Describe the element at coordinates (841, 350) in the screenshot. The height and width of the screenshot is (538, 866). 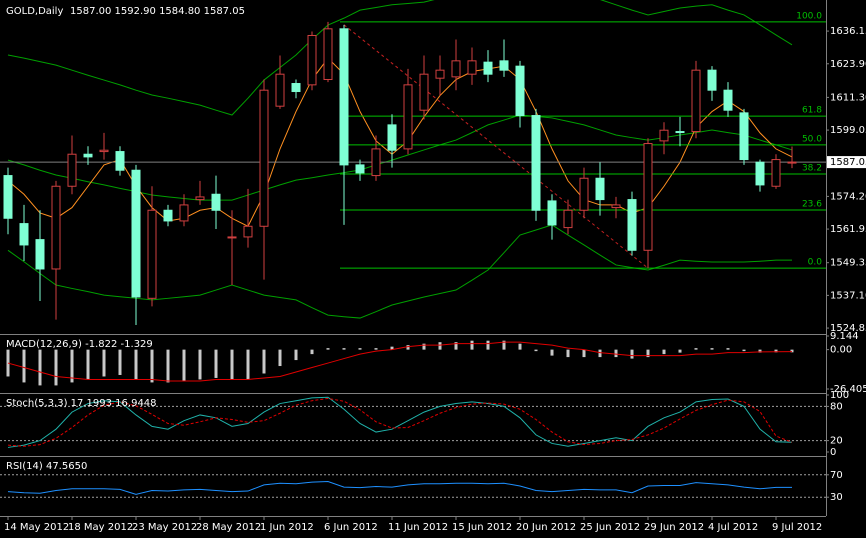
I see `y-tick-label: 0.00` at that location.